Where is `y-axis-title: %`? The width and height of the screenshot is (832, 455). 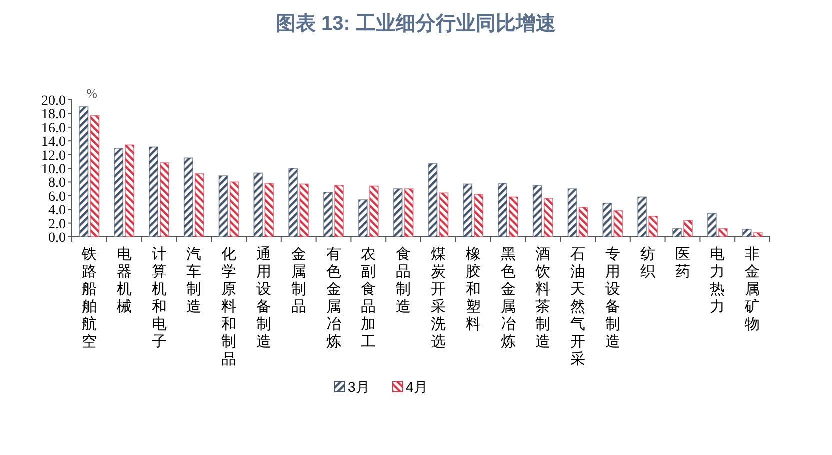 y-axis-title: % is located at coordinates (92, 93).